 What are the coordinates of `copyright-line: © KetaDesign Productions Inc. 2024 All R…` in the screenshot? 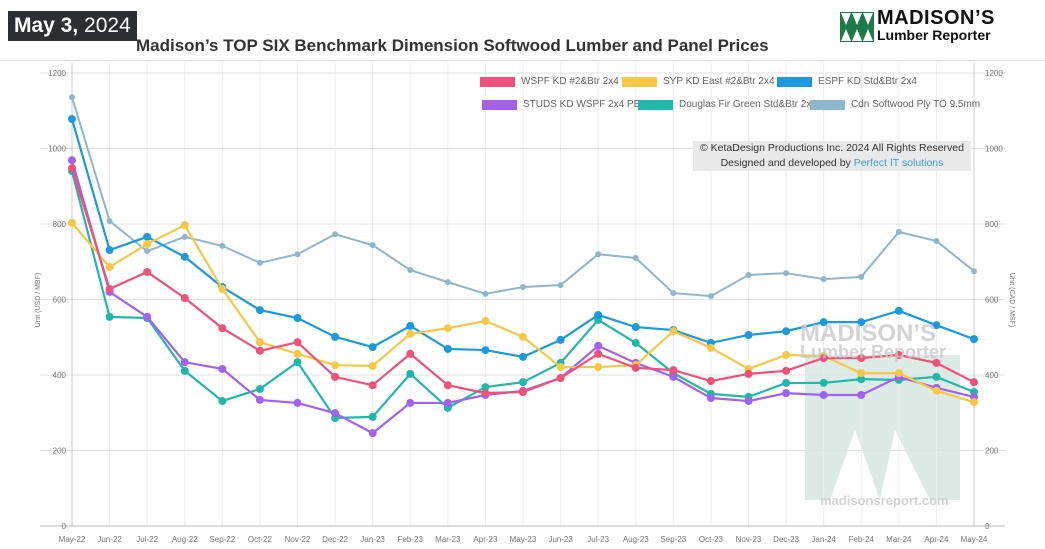 It's located at (832, 148).